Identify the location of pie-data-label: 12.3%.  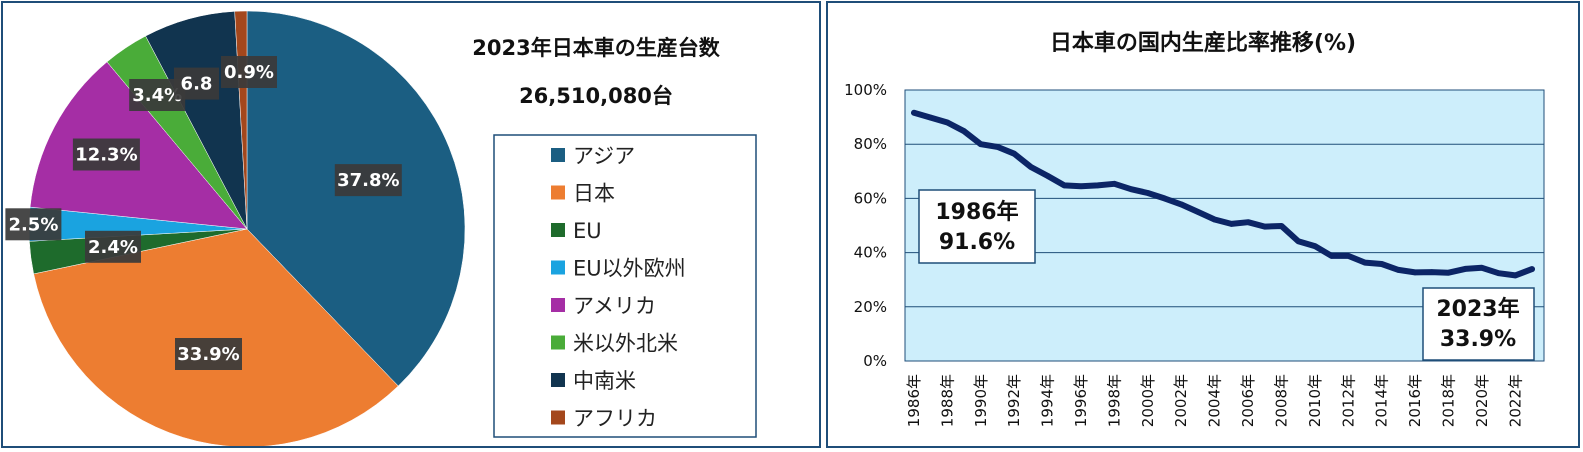
(106, 154).